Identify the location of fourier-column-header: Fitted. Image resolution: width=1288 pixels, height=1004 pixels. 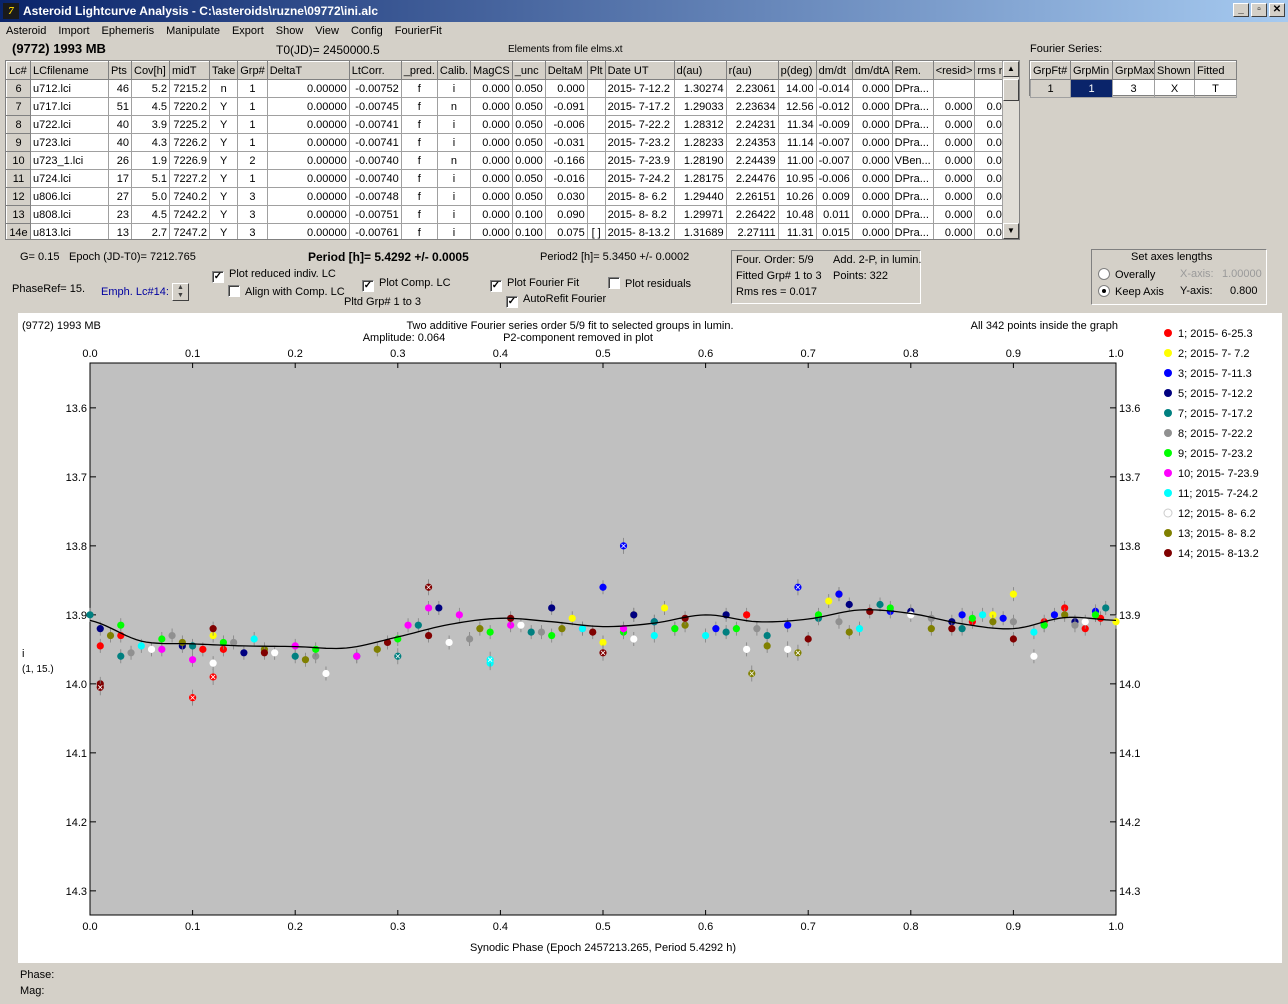
(1215, 70).